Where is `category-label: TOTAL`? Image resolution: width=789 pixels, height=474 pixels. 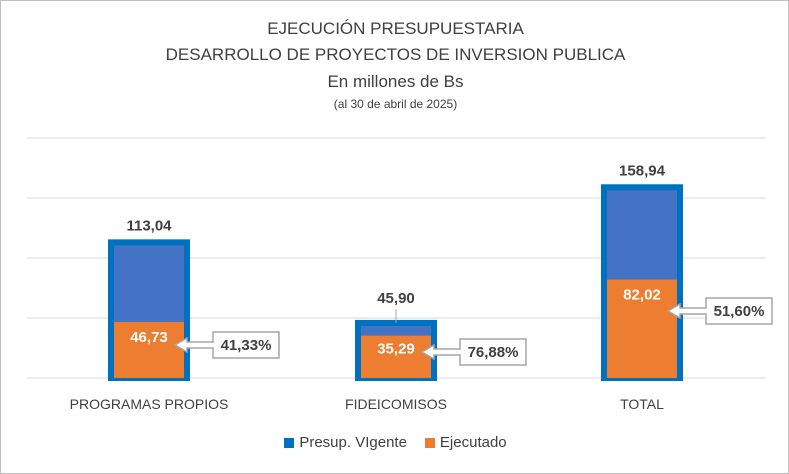
category-label: TOTAL is located at coordinates (642, 404).